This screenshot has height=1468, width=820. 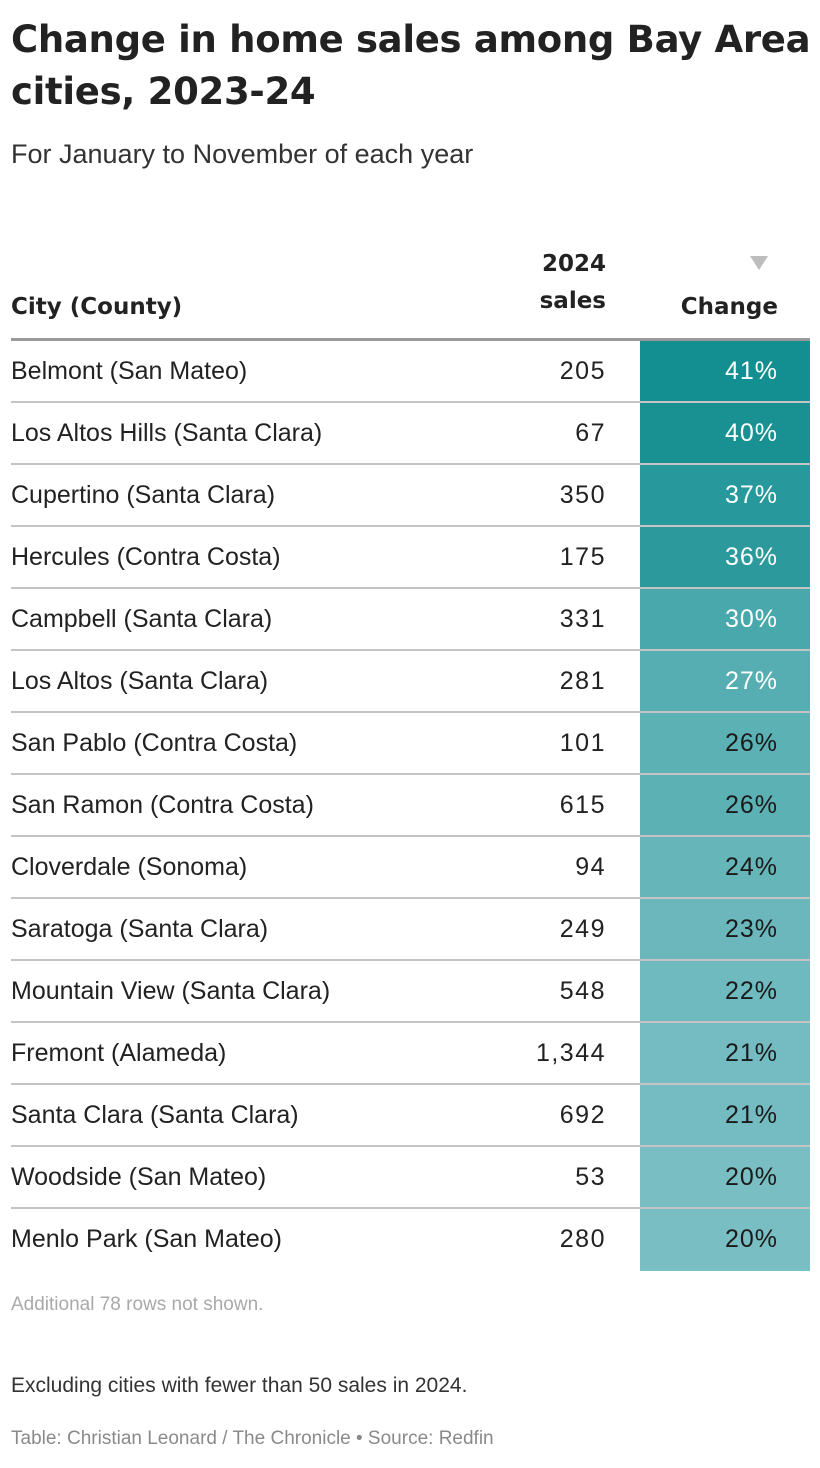 What do you see at coordinates (725, 433) in the screenshot?
I see `change-cell: 40%` at bounding box center [725, 433].